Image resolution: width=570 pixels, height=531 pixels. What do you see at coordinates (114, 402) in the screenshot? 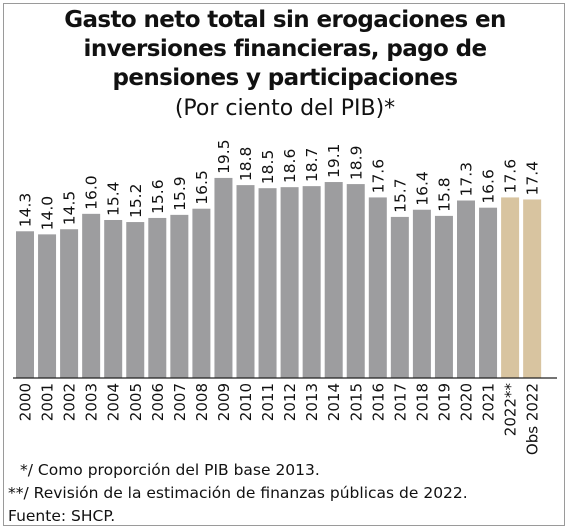
I see `tick-label-2004: 2004` at bounding box center [114, 402].